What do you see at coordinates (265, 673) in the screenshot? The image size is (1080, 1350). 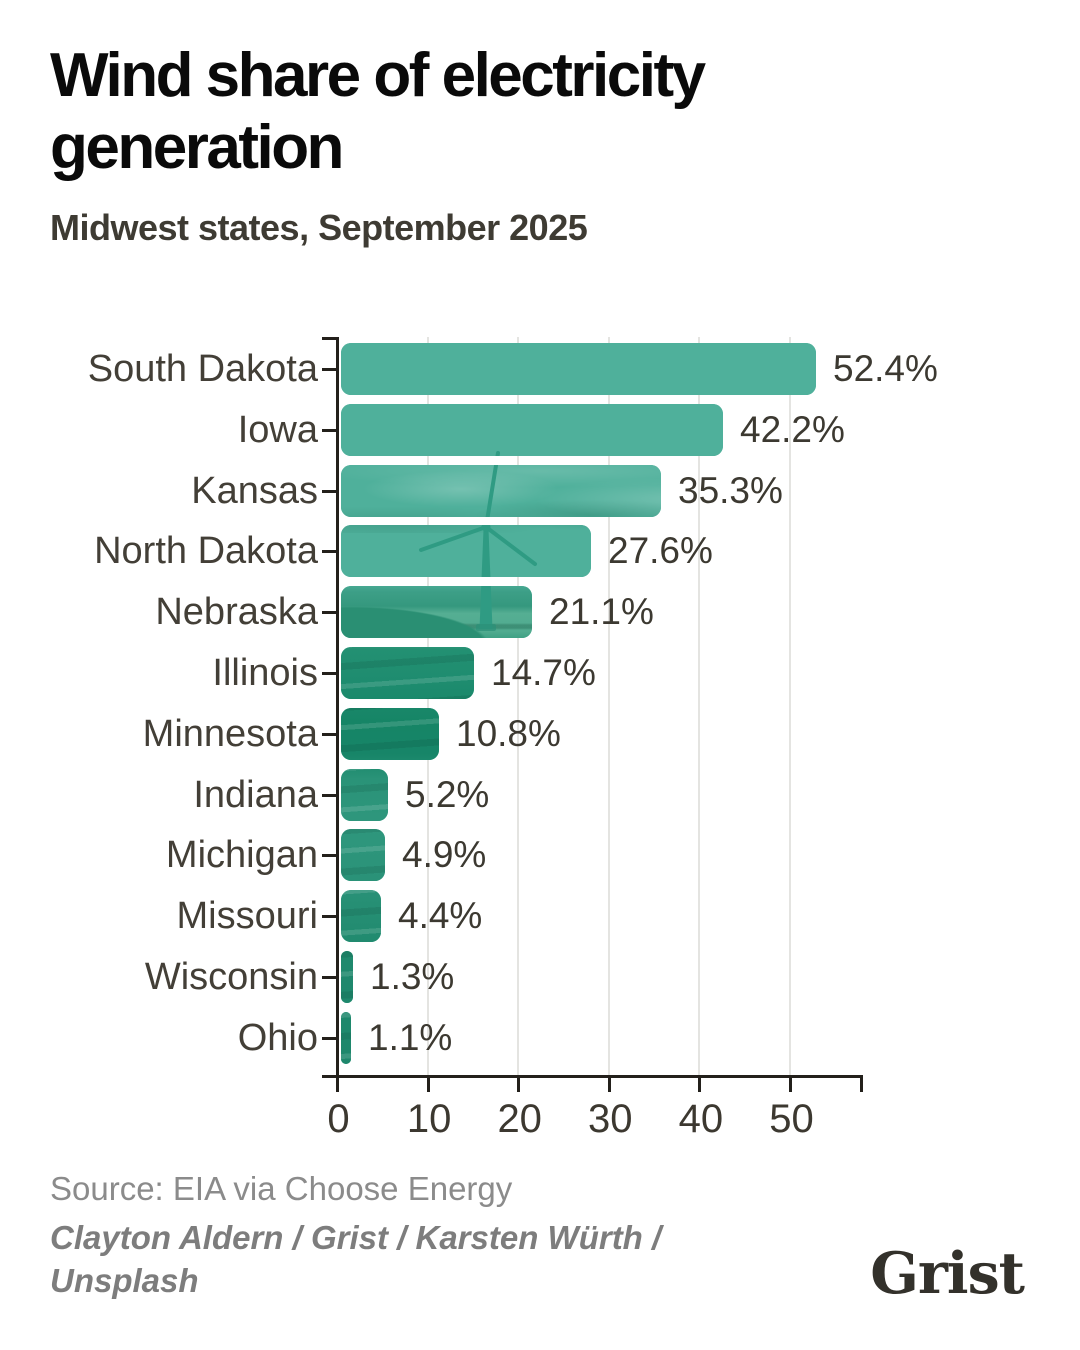 I see `category-label: Illinois` at bounding box center [265, 673].